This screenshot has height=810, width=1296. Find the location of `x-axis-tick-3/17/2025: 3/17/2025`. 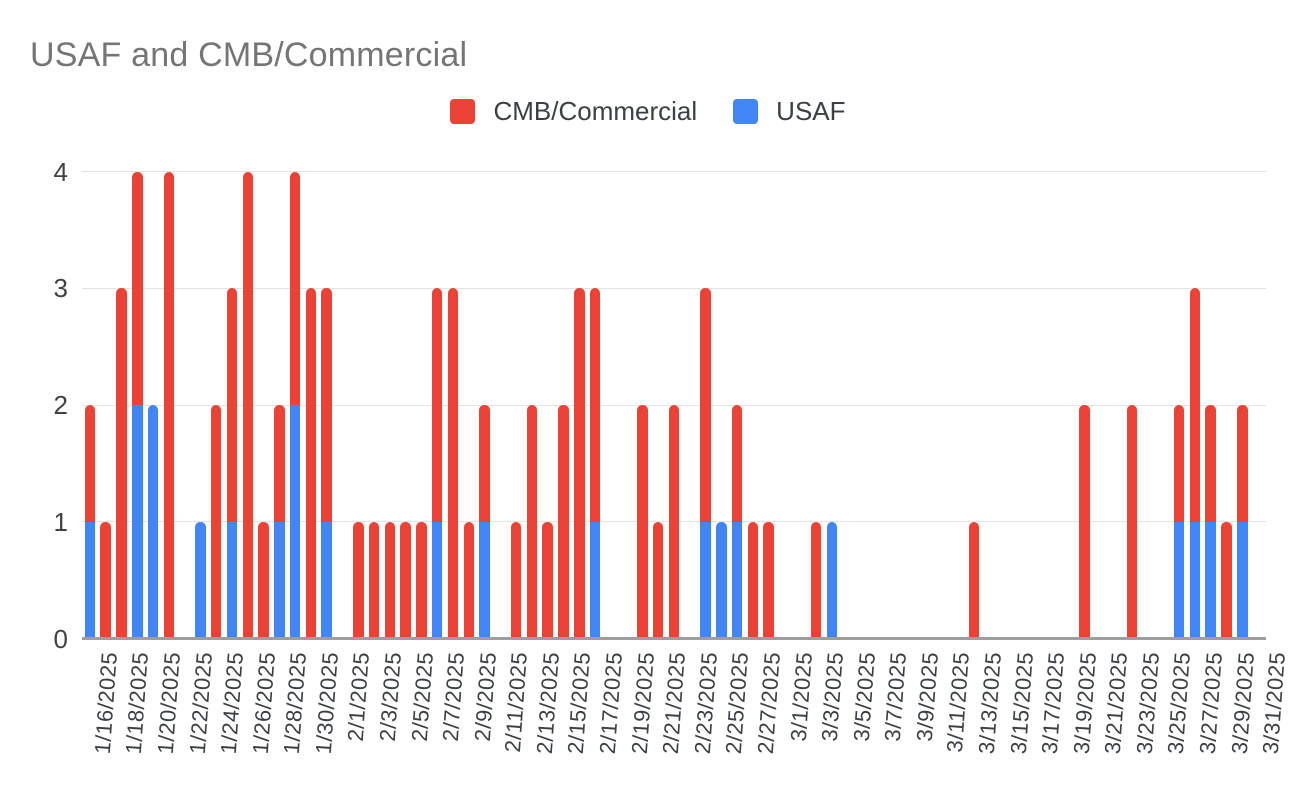

x-axis-tick-3/17/2025: 3/17/2025 is located at coordinates (1053, 703).